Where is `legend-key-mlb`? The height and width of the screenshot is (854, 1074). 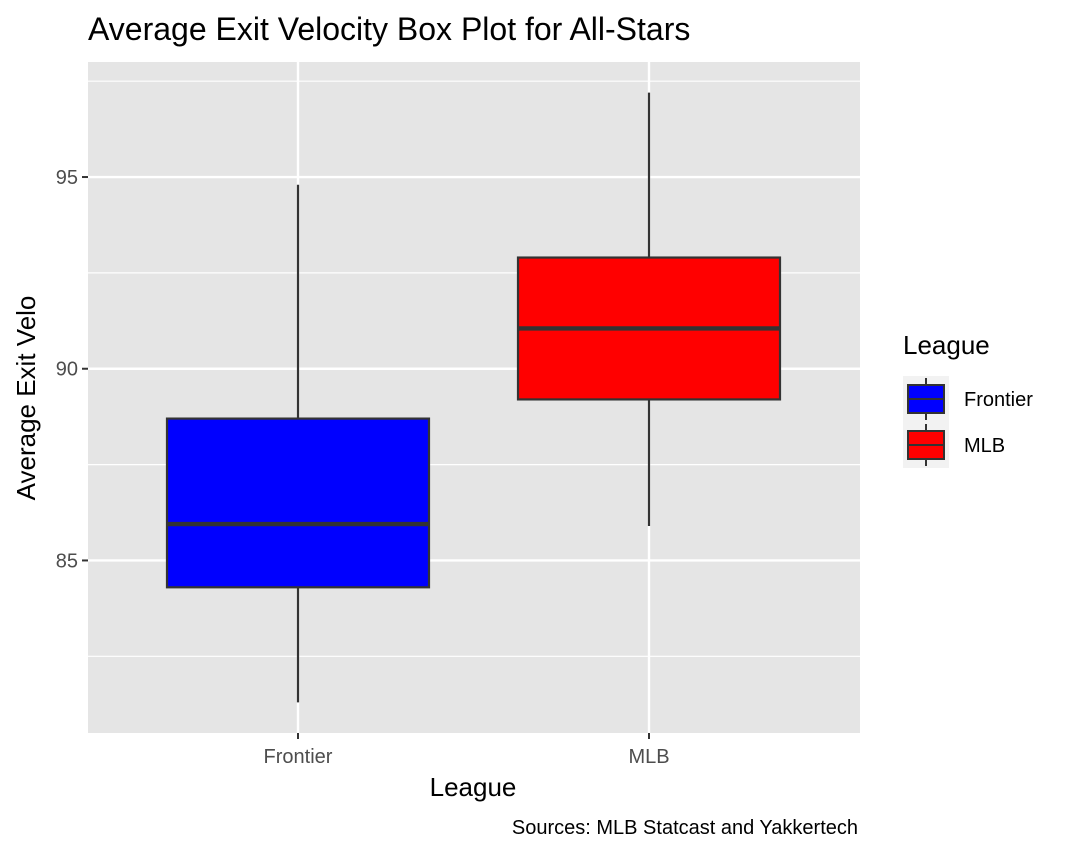
legend-key-mlb is located at coordinates (926, 445).